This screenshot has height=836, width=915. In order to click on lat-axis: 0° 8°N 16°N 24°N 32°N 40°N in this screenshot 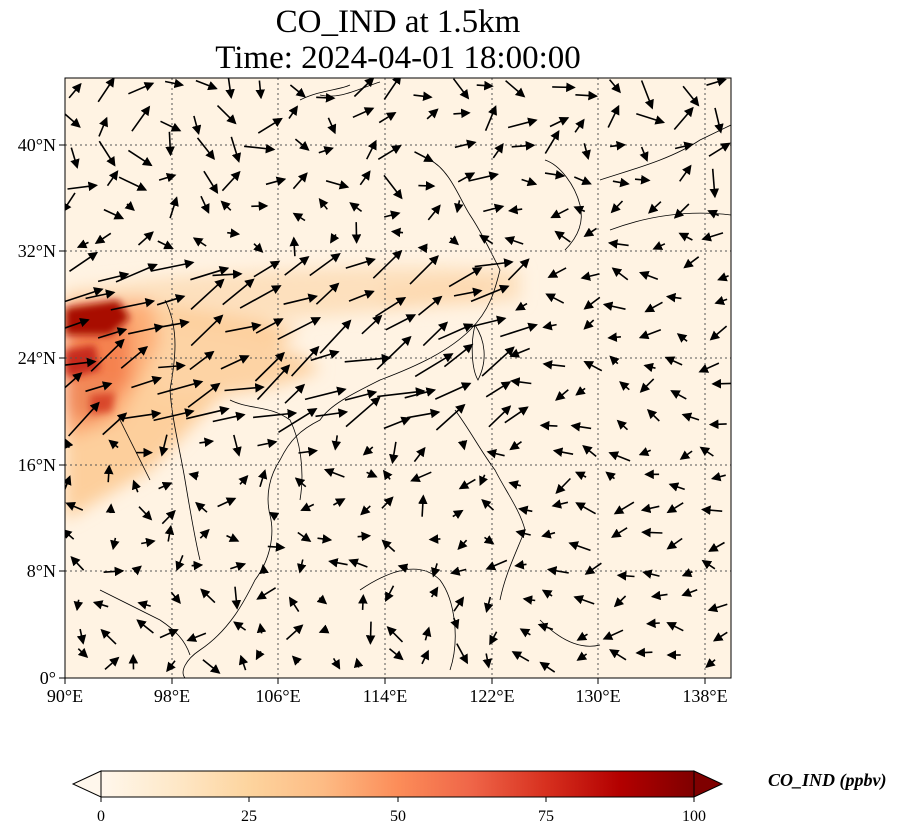, I will do `click(41, 411)`.